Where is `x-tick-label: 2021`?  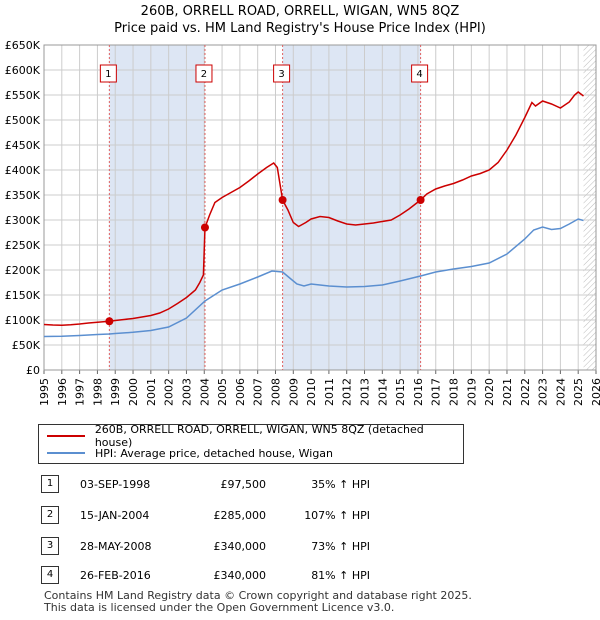
x-tick-label: 2021 is located at coordinates (507, 392).